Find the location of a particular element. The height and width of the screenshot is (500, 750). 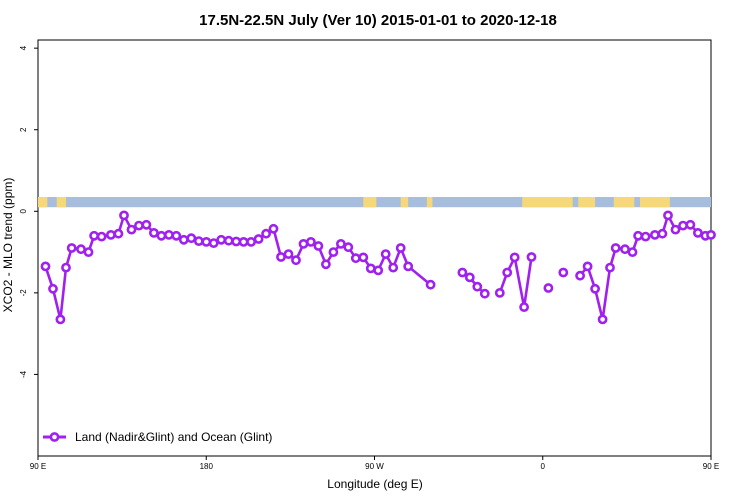

y-tick-label: -2 is located at coordinates (23, 293).